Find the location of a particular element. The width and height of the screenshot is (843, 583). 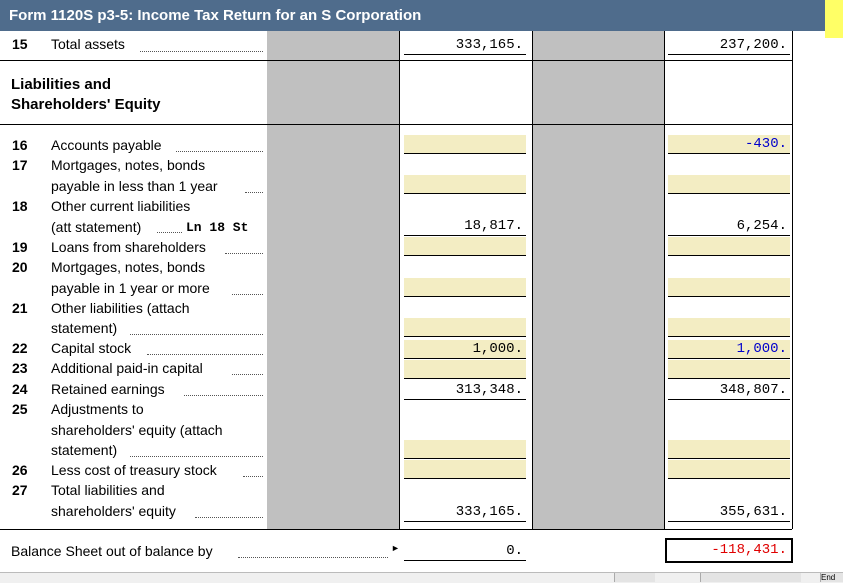

line-label: Retained earnings is located at coordinates (108, 389).